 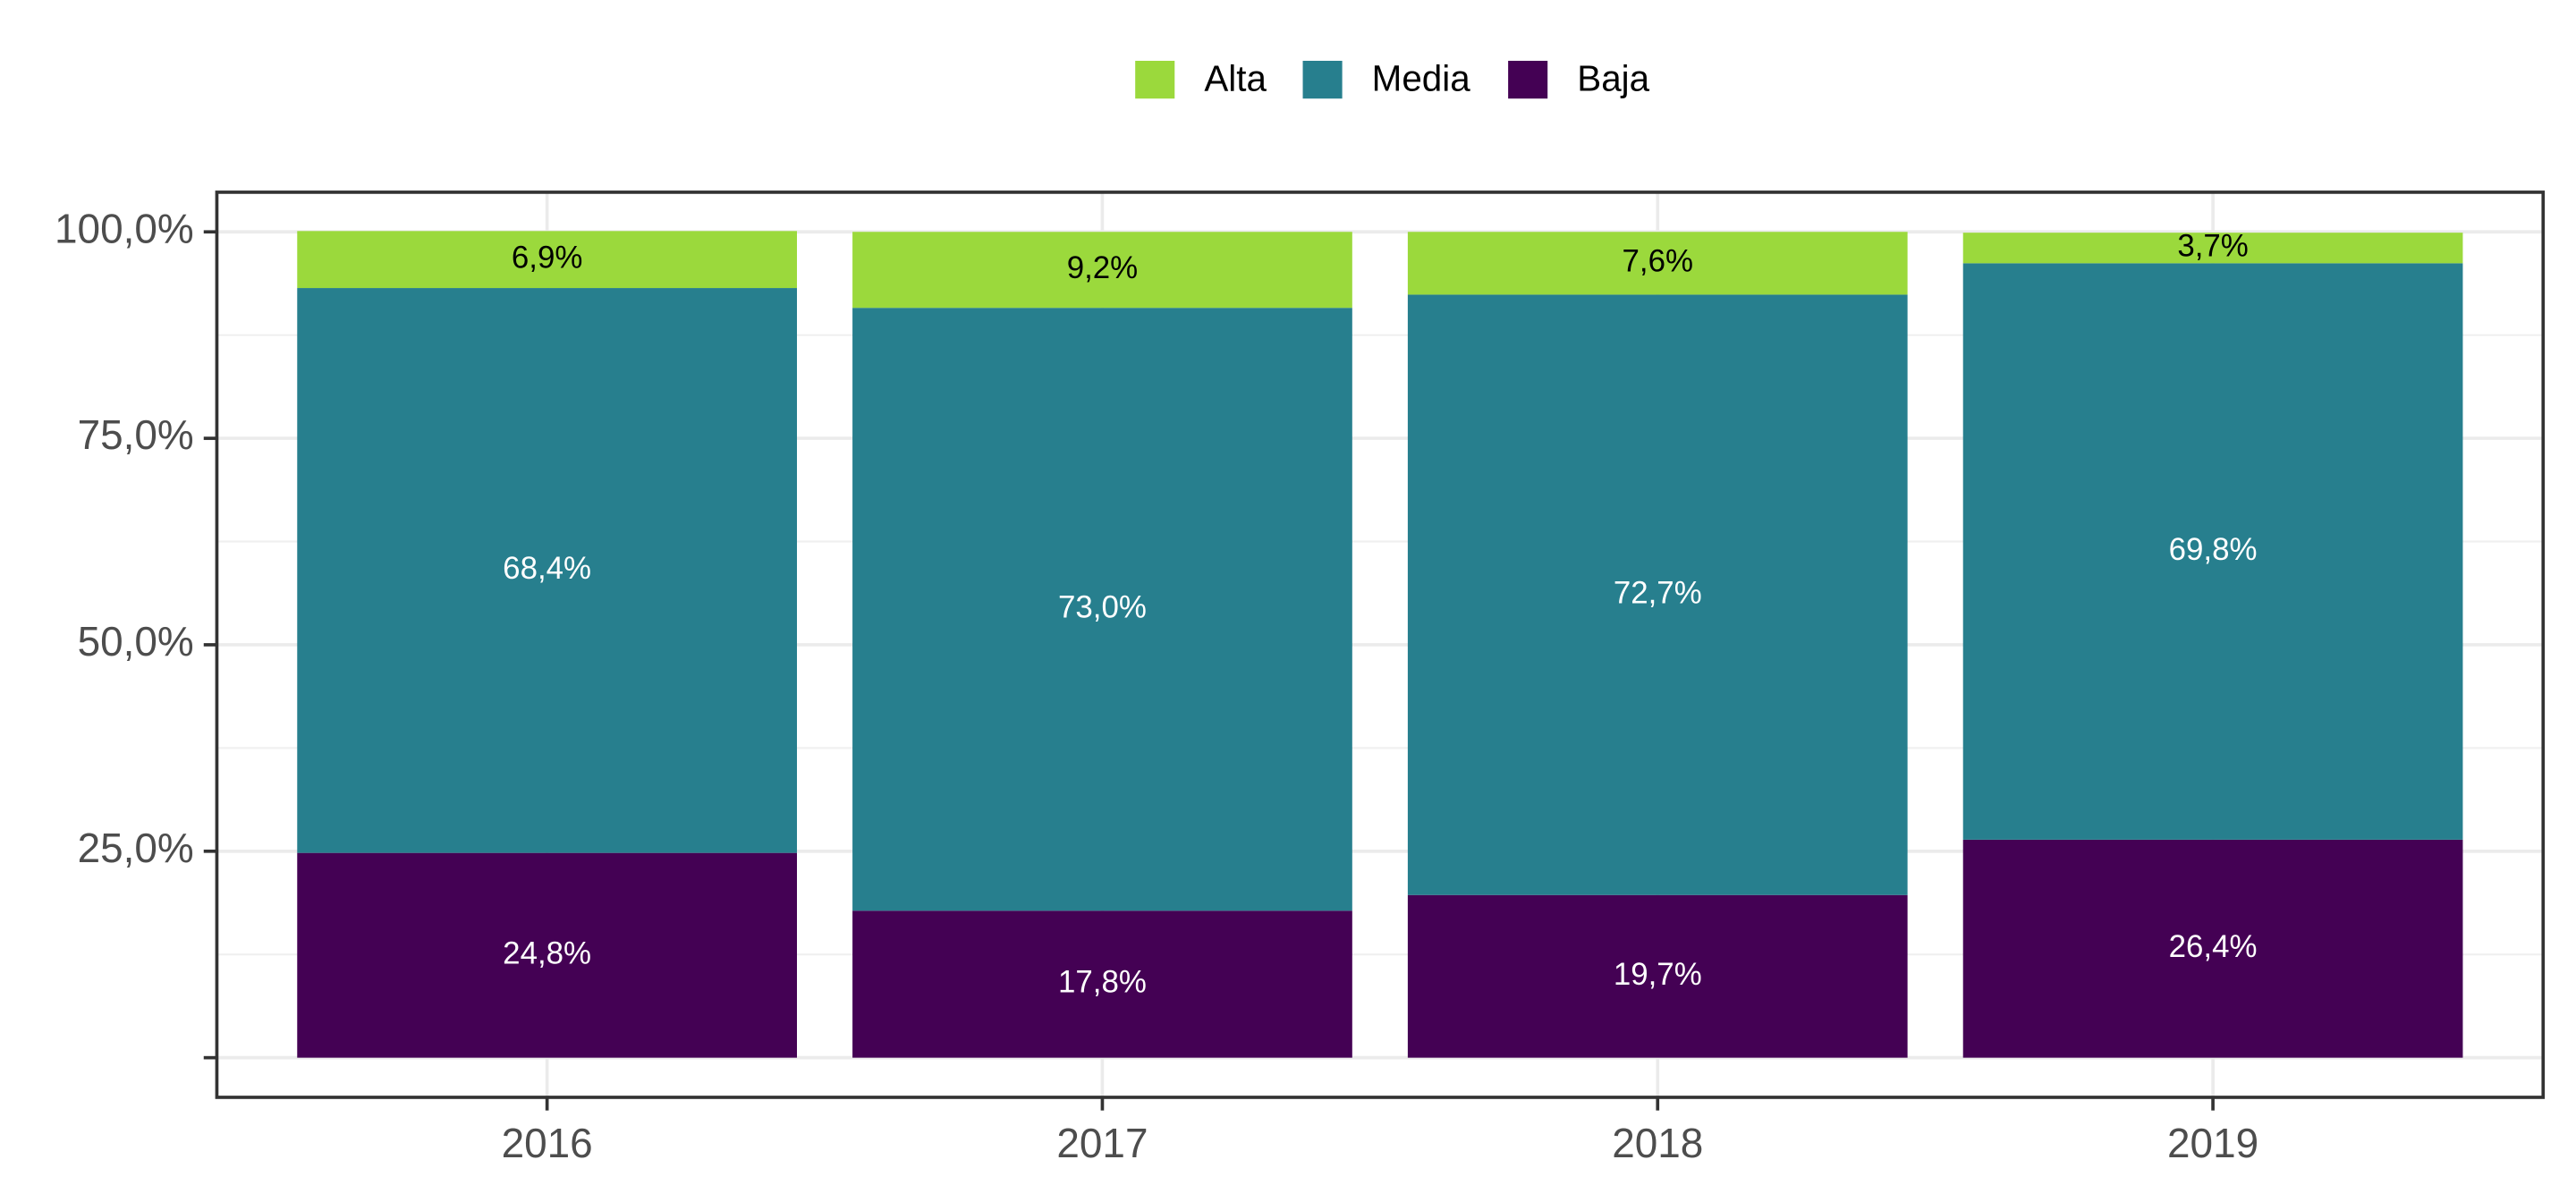 I want to click on y-tick-label: 50,0%, so click(x=136, y=641).